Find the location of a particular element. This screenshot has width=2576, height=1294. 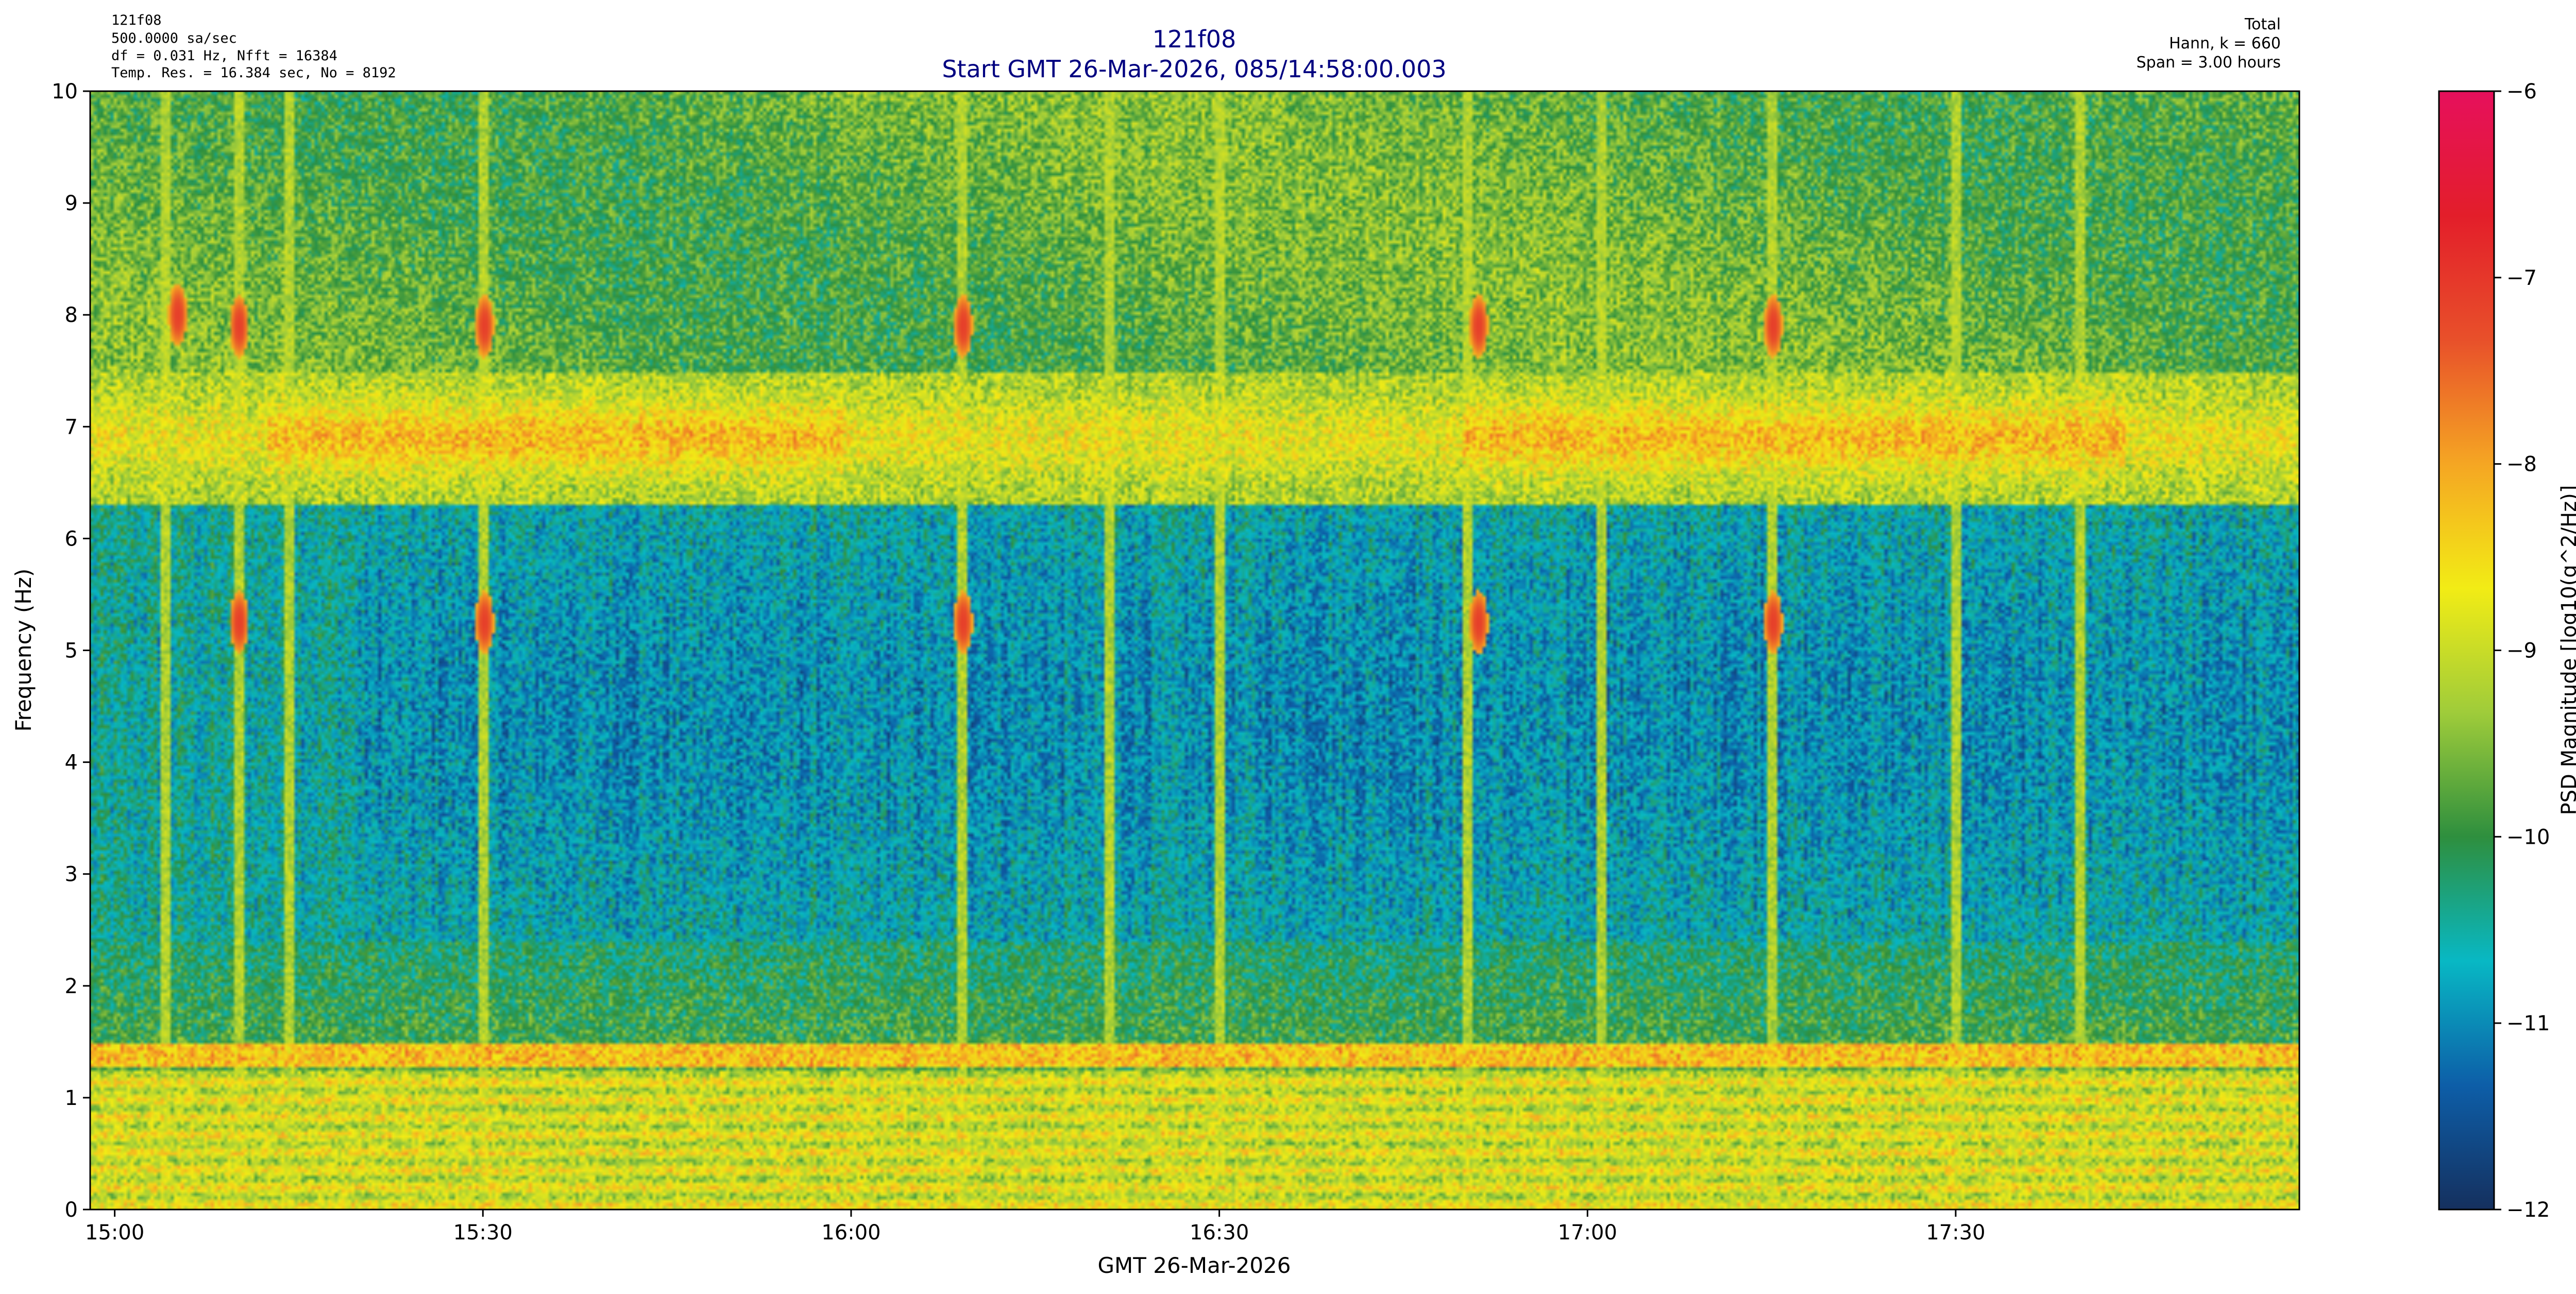

header-left-line: df = 0.031 Hz, Nfft = 16384 is located at coordinates (224, 56).